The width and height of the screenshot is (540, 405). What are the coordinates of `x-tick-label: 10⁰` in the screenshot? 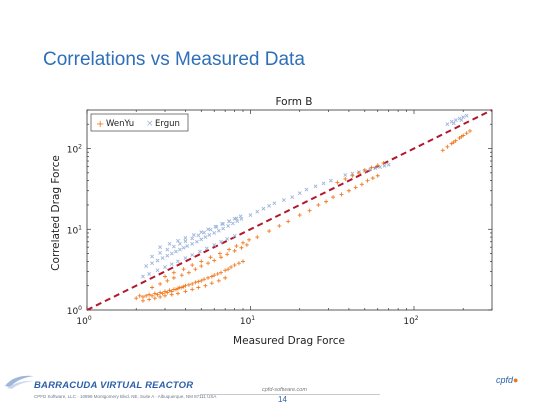 It's located at (83, 321).